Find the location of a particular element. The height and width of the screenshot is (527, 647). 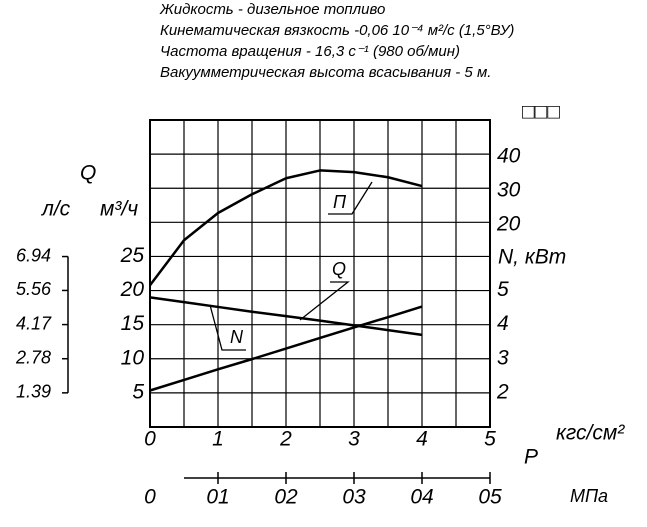

note: Жидкость - дизельное топливо is located at coordinates (272, 9).